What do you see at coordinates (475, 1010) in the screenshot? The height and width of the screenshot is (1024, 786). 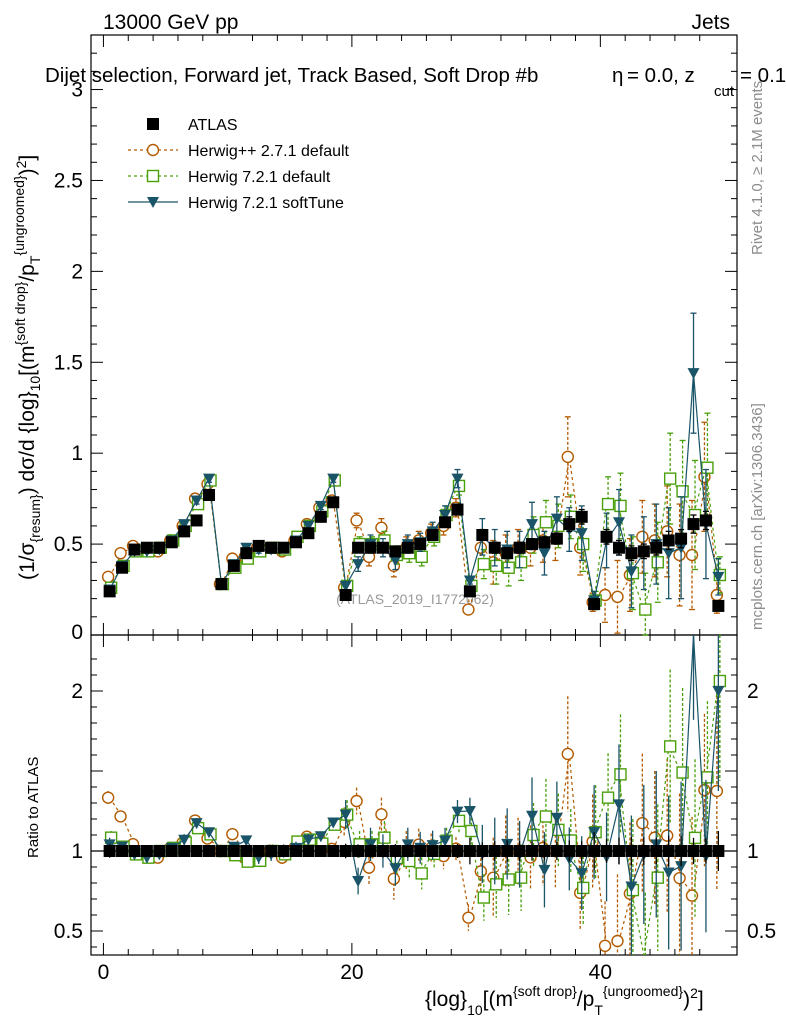 I see `xlabel-p1: 10` at bounding box center [475, 1010].